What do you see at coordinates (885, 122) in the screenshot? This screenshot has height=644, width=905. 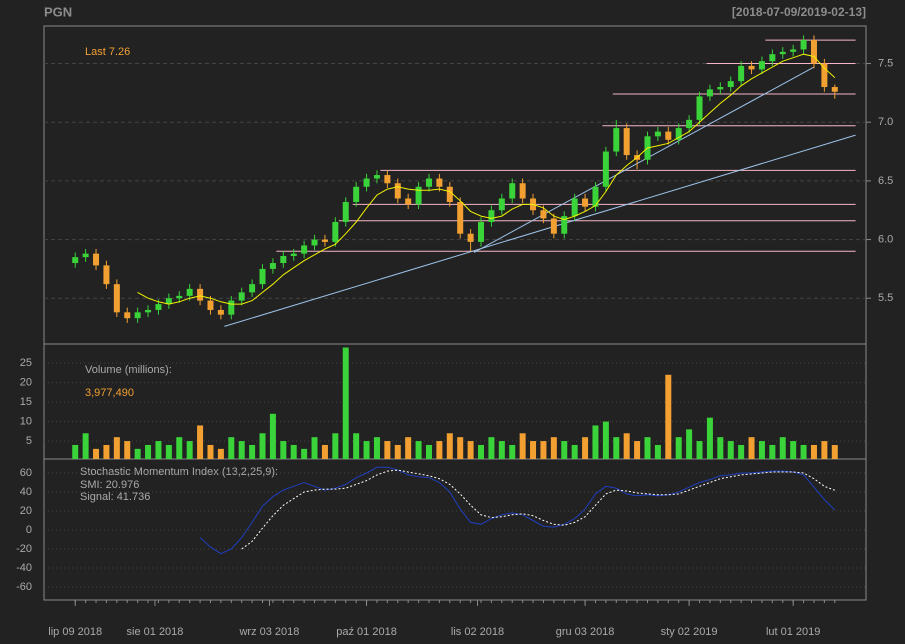 I see `y-tick-label: 7.0` at bounding box center [885, 122].